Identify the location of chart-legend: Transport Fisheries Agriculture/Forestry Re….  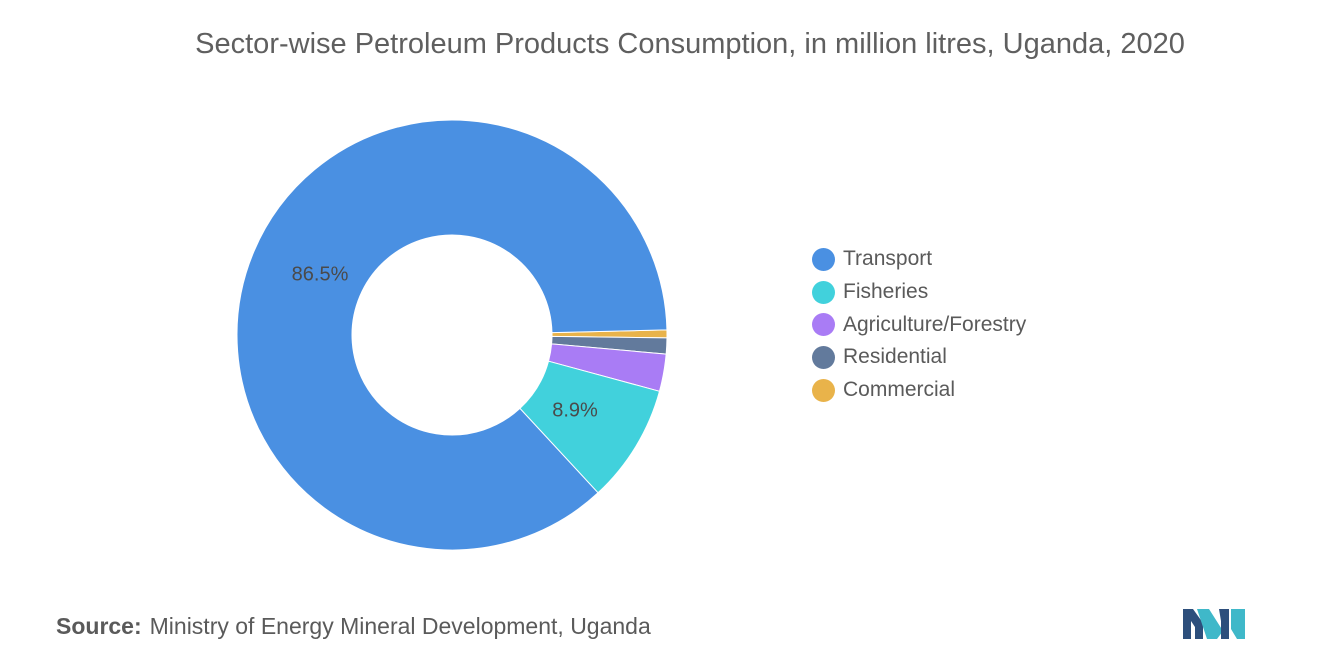
(919, 324).